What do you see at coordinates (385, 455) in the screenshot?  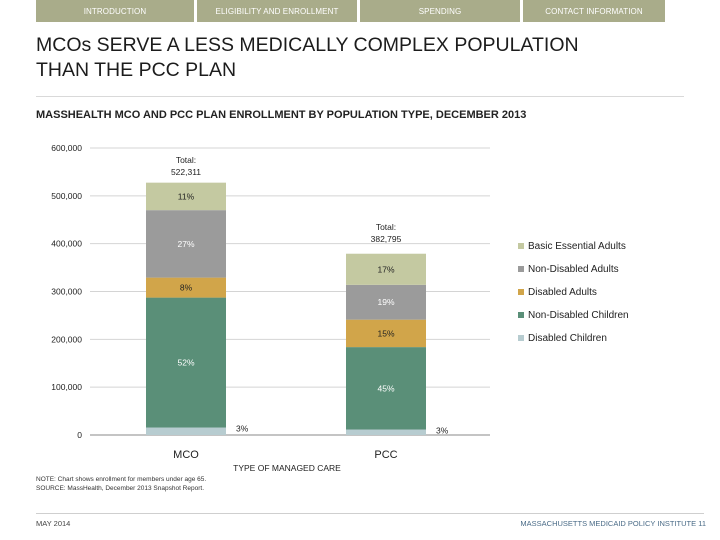 I see `x-category-label-pcc: PCC` at bounding box center [385, 455].